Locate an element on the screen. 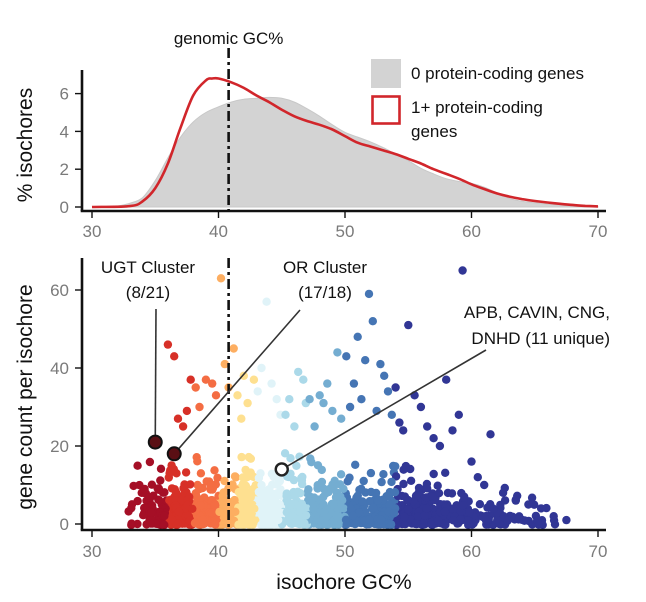 The height and width of the screenshot is (602, 646). or-leader-line is located at coordinates (237, 382).